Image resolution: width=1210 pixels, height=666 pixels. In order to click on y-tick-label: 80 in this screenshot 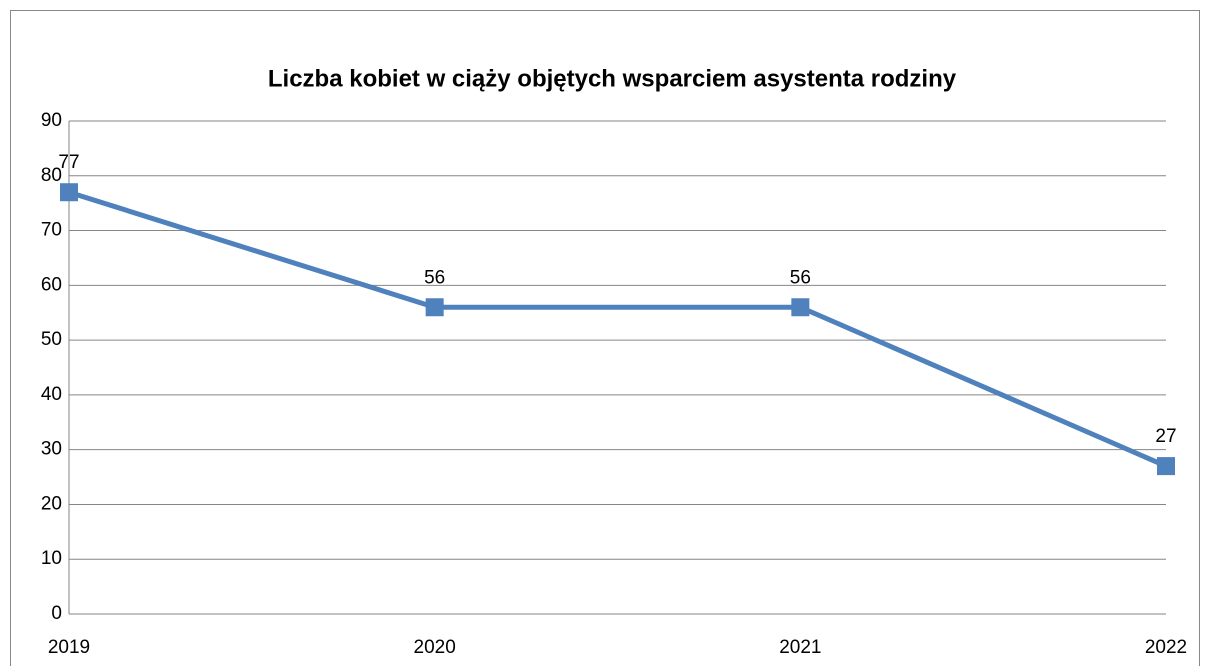, I will do `click(51, 175)`.